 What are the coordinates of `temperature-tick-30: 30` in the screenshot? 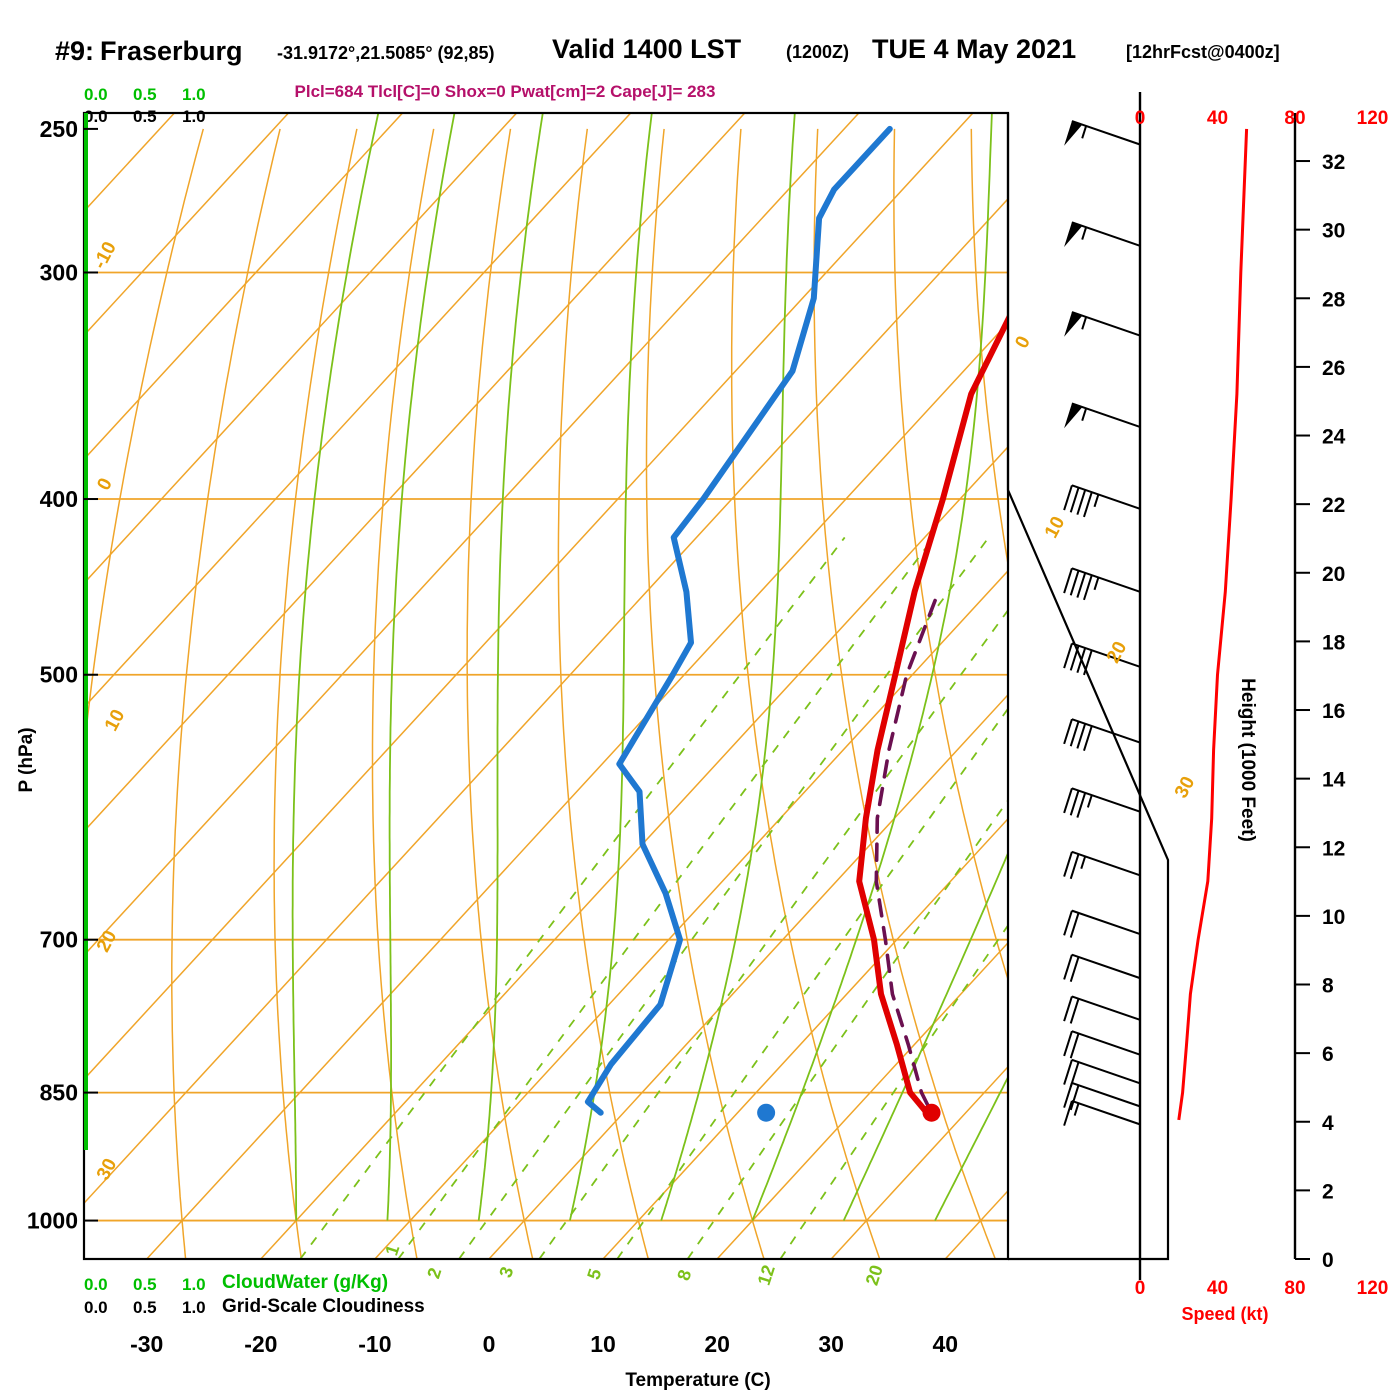 It's located at (831, 1344).